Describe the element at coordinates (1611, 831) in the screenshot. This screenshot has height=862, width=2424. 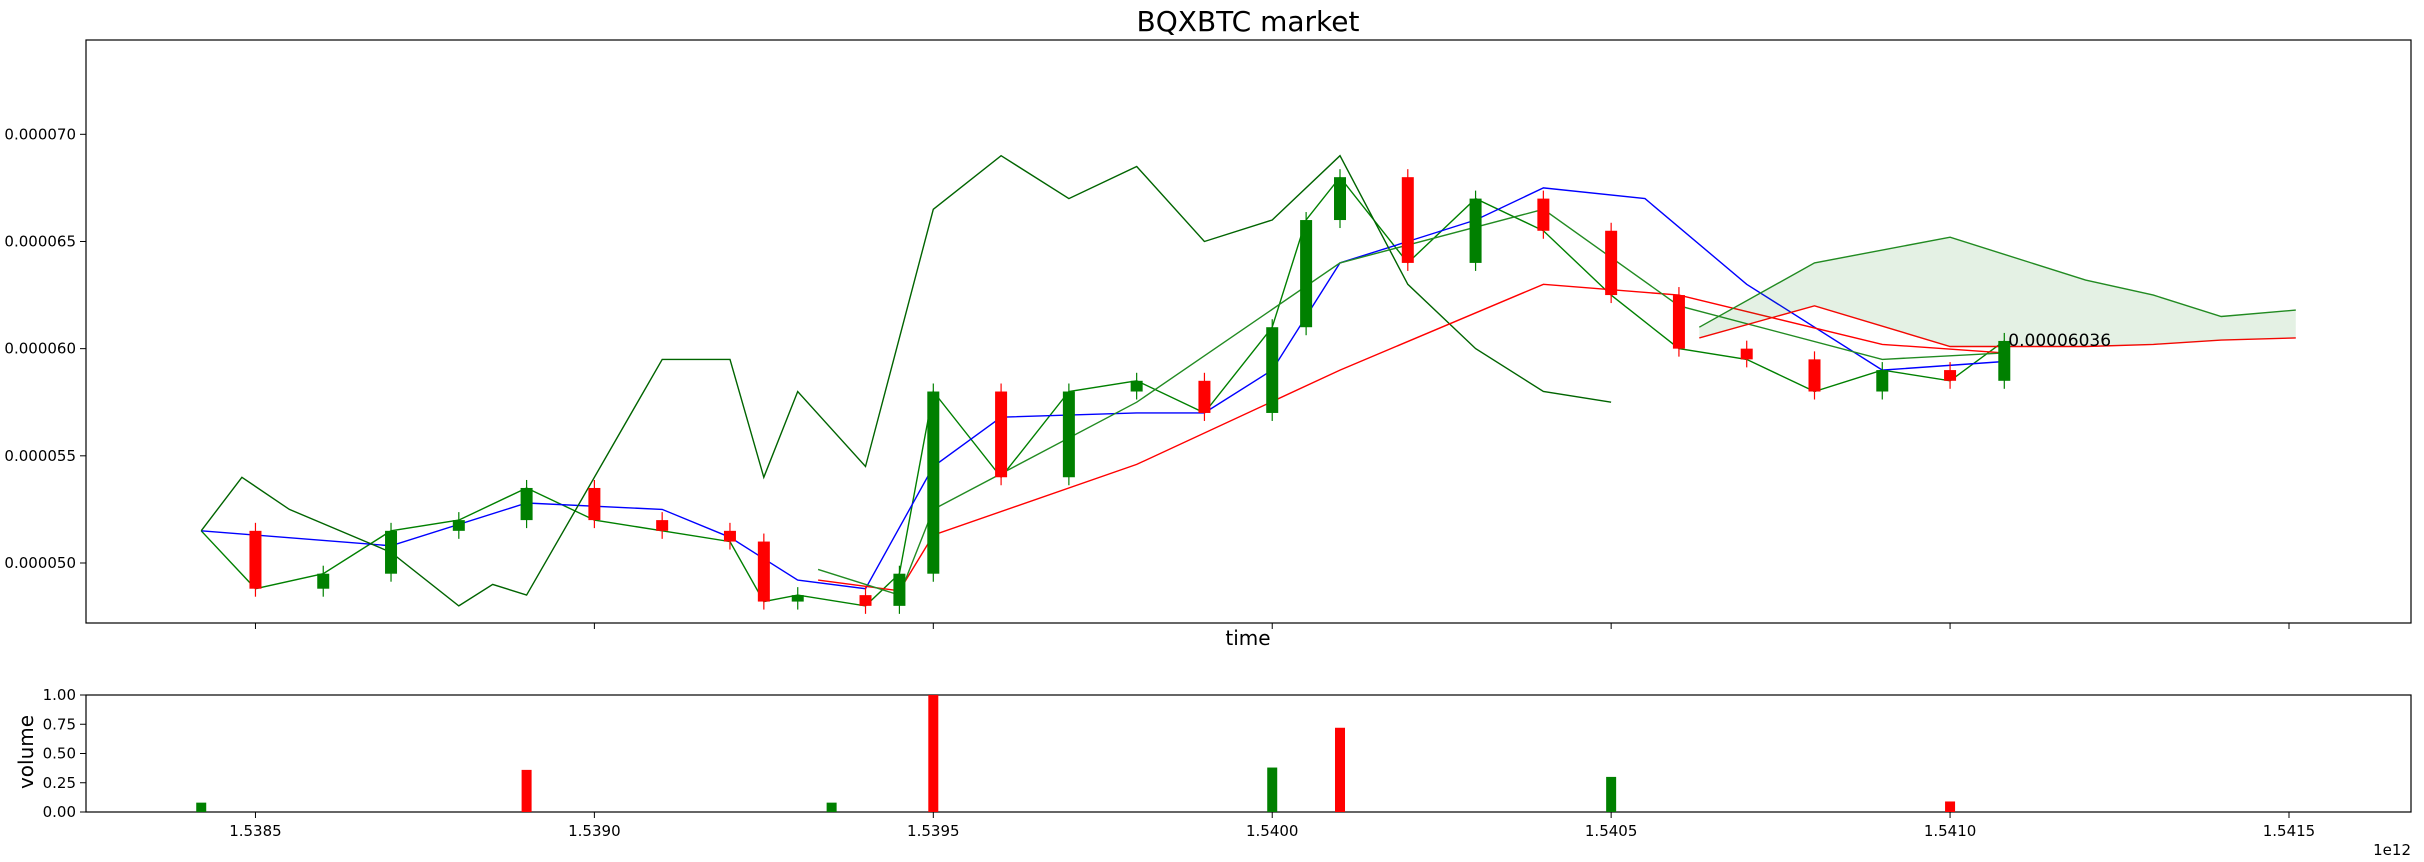
I see `volume-x-tick-label: 1.5405` at that location.